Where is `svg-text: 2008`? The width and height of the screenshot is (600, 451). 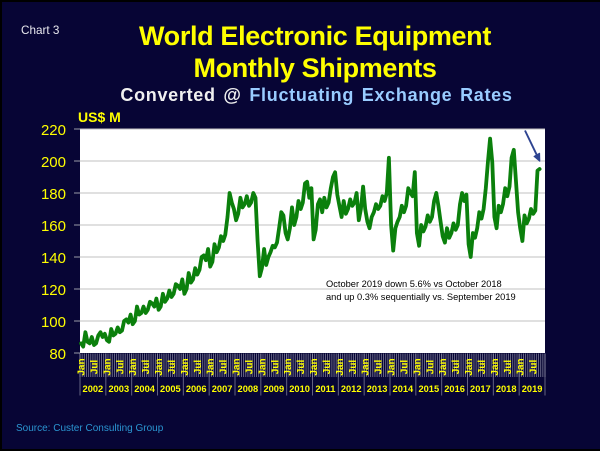 svg-text: 2008 is located at coordinates (248, 389).